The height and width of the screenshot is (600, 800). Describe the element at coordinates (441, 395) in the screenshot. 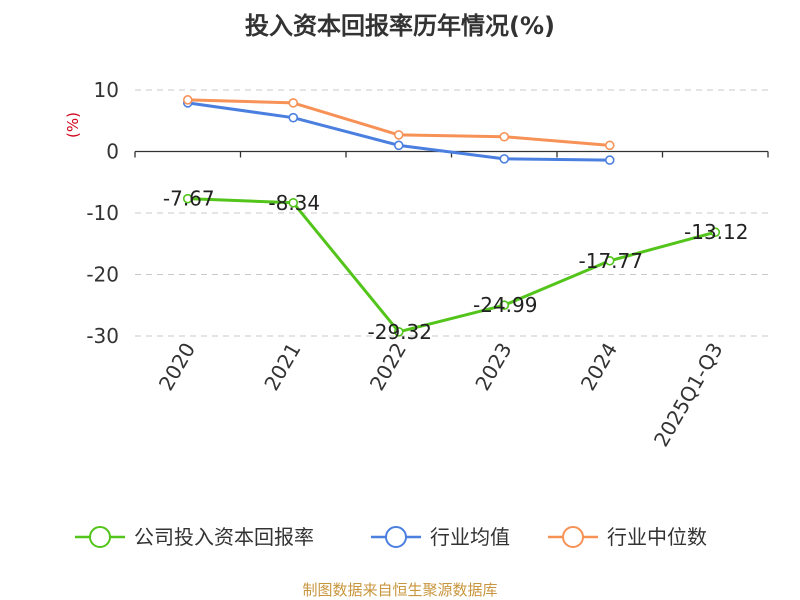

I see `x-axis-ticks: 2020 2021 2022 2023 2024 2025Q1-Q3` at that location.